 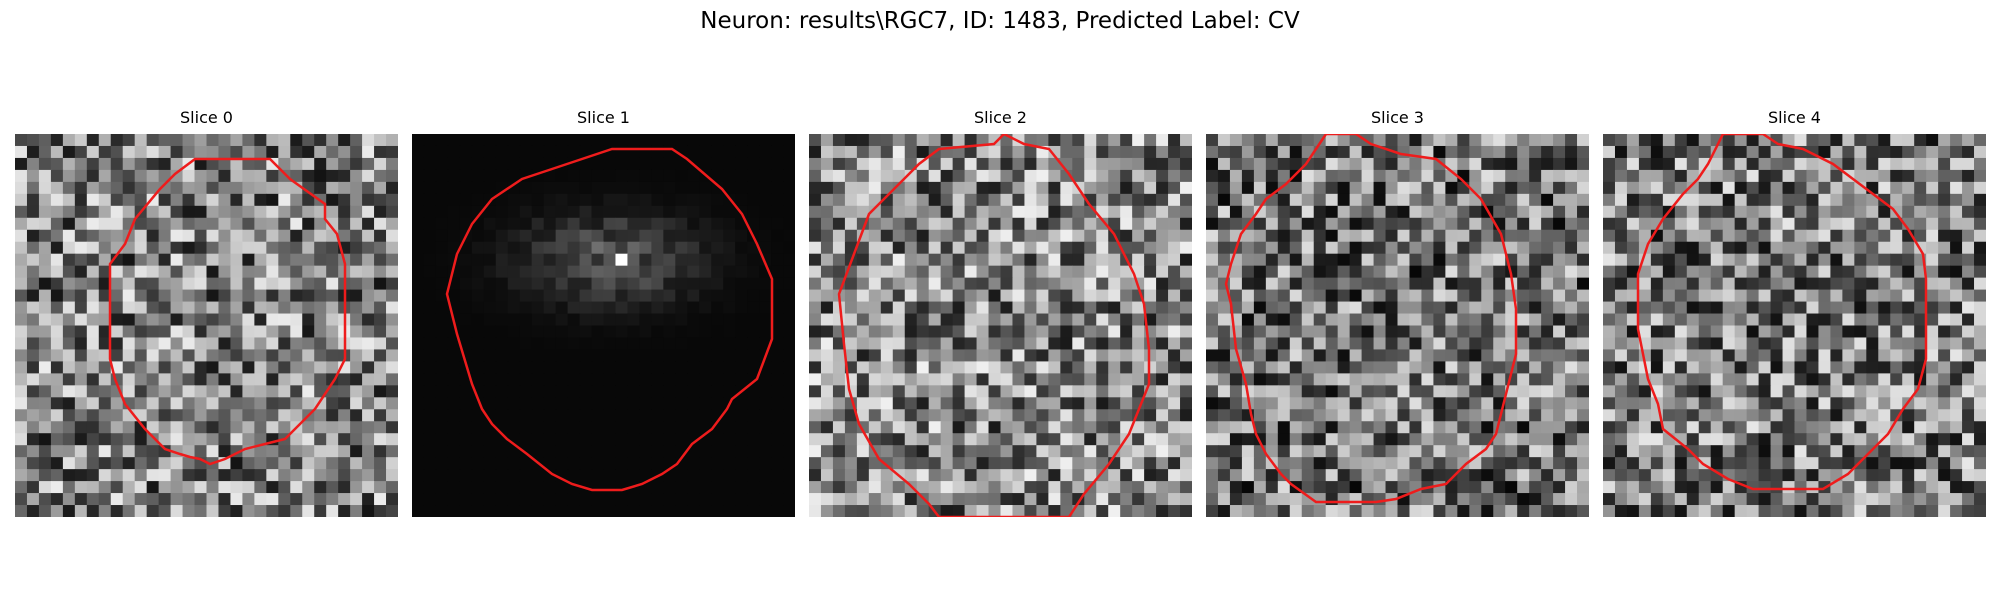 What do you see at coordinates (1397, 117) in the screenshot?
I see `slice-title: Slice 3` at bounding box center [1397, 117].